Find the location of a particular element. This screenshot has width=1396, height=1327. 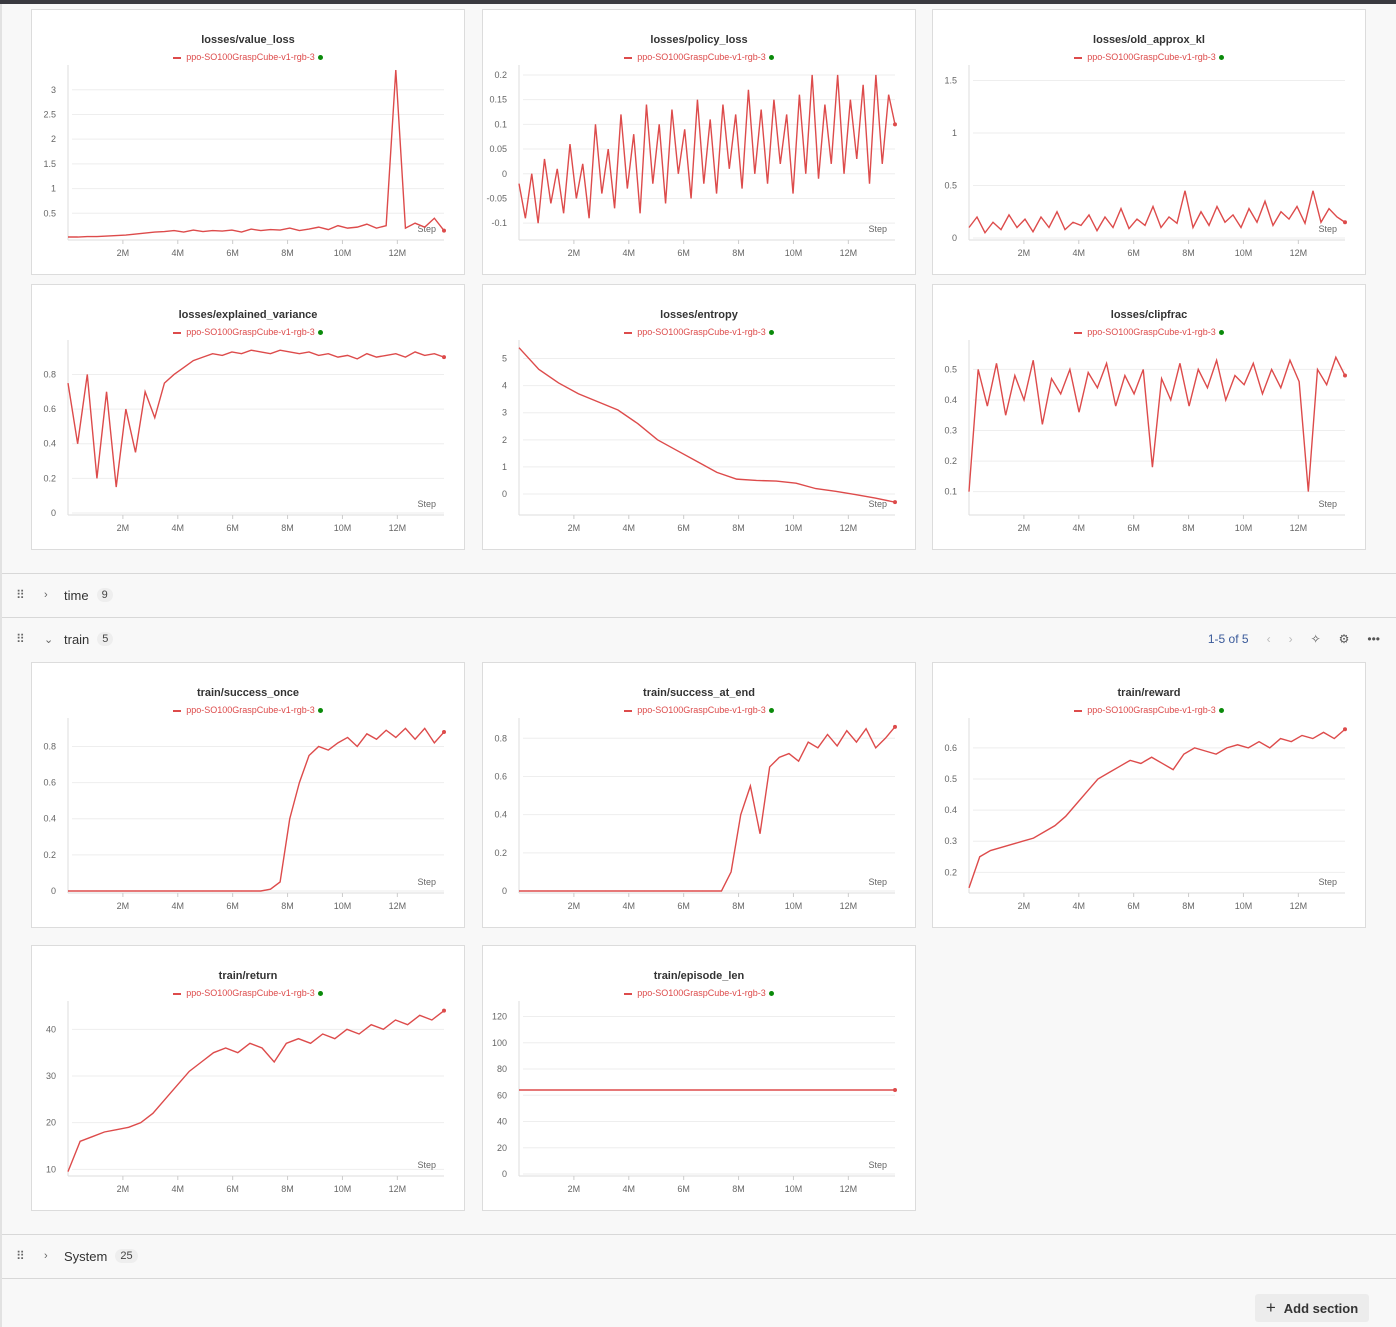

pin-icon: ✧ is located at coordinates (1316, 639).